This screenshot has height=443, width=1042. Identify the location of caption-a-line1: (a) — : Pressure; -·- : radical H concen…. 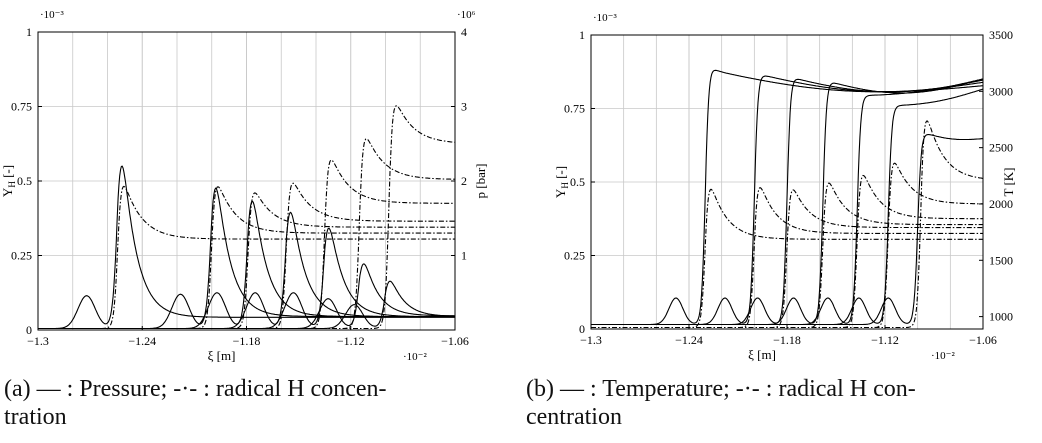
(195, 389).